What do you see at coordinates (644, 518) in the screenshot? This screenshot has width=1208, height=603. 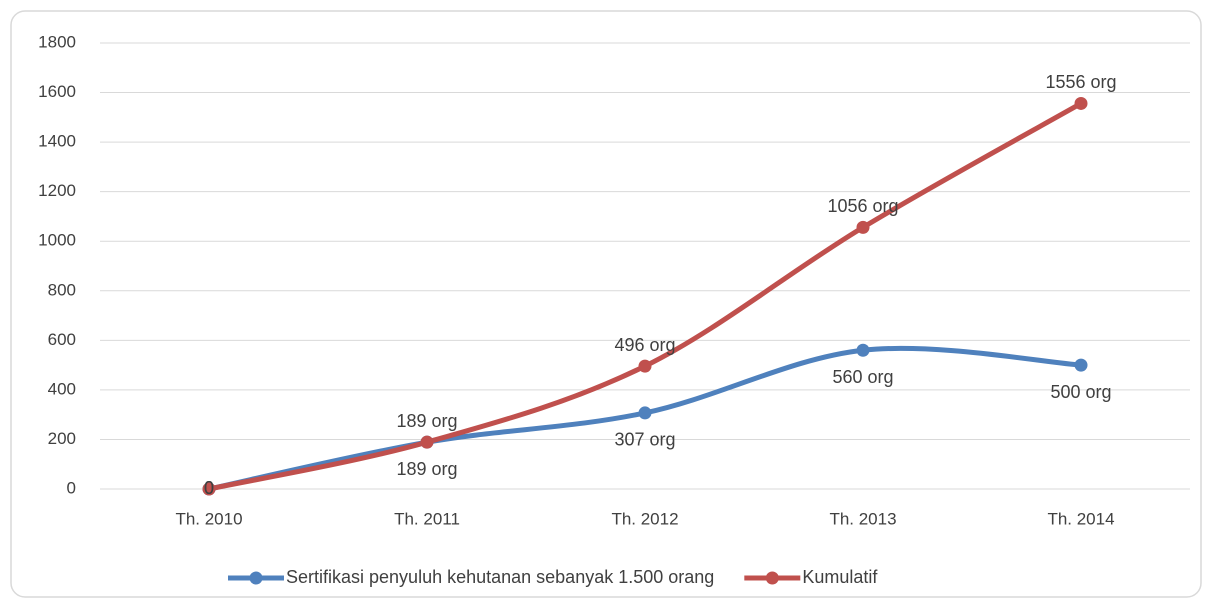 I see `x-tick-label: Th. 2012` at bounding box center [644, 518].